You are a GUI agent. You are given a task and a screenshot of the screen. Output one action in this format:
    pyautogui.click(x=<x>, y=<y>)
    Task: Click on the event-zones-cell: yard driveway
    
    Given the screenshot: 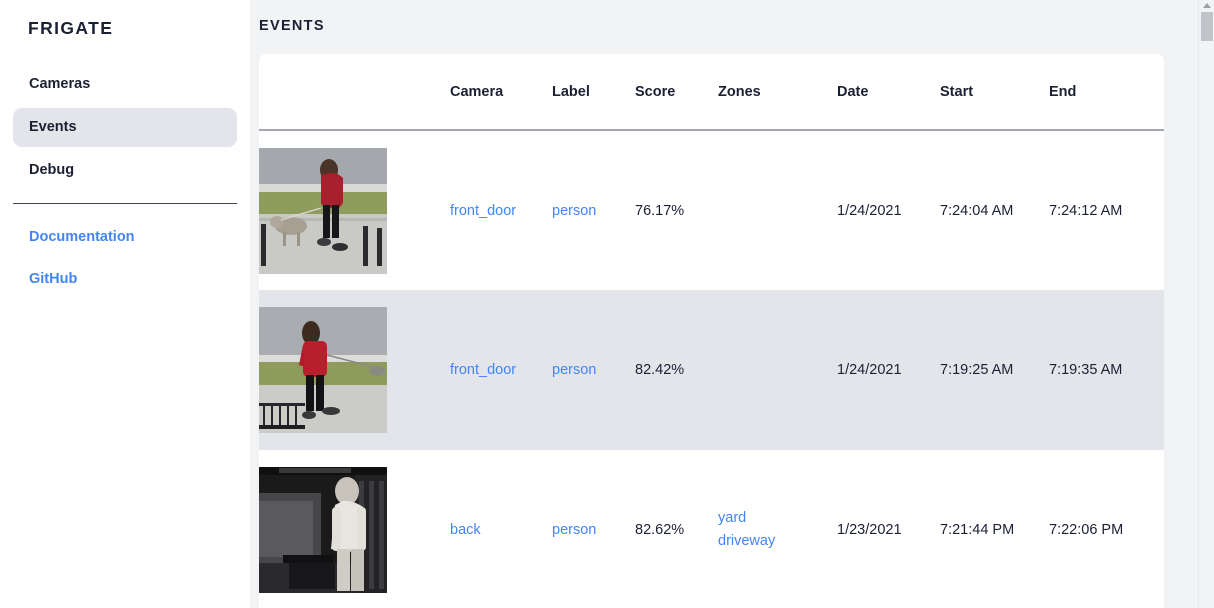 What is the action you would take?
    pyautogui.click(x=777, y=529)
    